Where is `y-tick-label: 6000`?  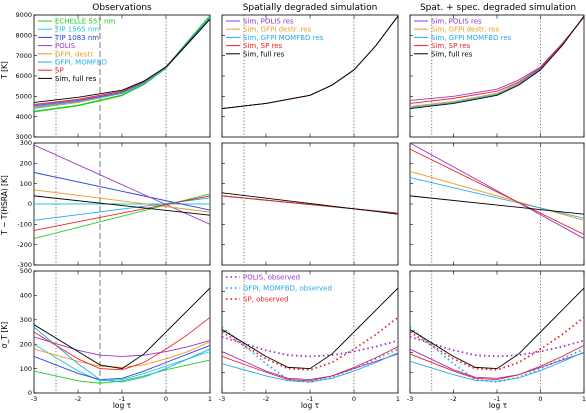 y-tick-label: 6000 is located at coordinates (23, 76).